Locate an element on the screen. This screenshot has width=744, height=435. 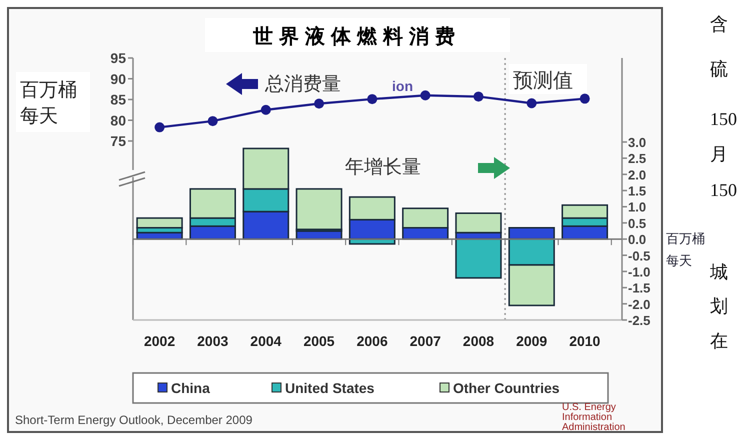
x-tick-label: 2007 is located at coordinates (426, 341).